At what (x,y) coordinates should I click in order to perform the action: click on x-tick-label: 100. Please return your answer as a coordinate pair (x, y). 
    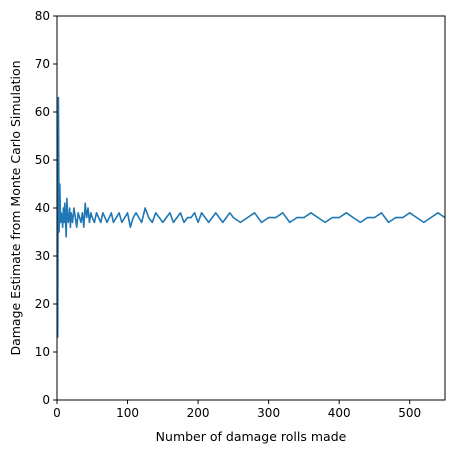
    Looking at the image, I should click on (127, 413).